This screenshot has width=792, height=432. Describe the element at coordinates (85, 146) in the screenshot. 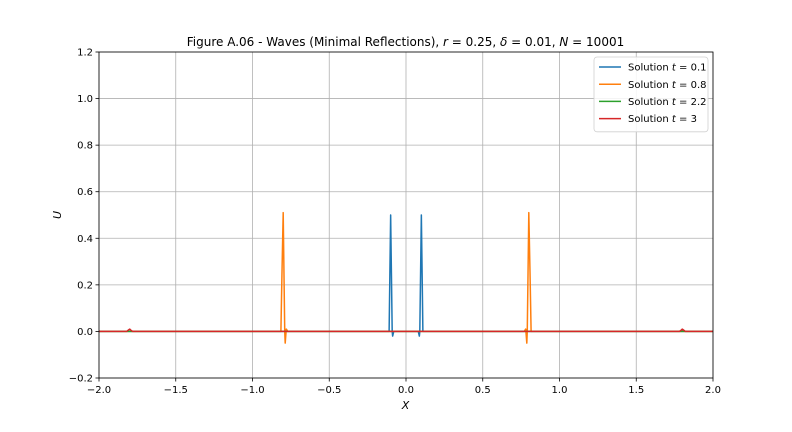

I see `y-tick-label: 0.8` at that location.